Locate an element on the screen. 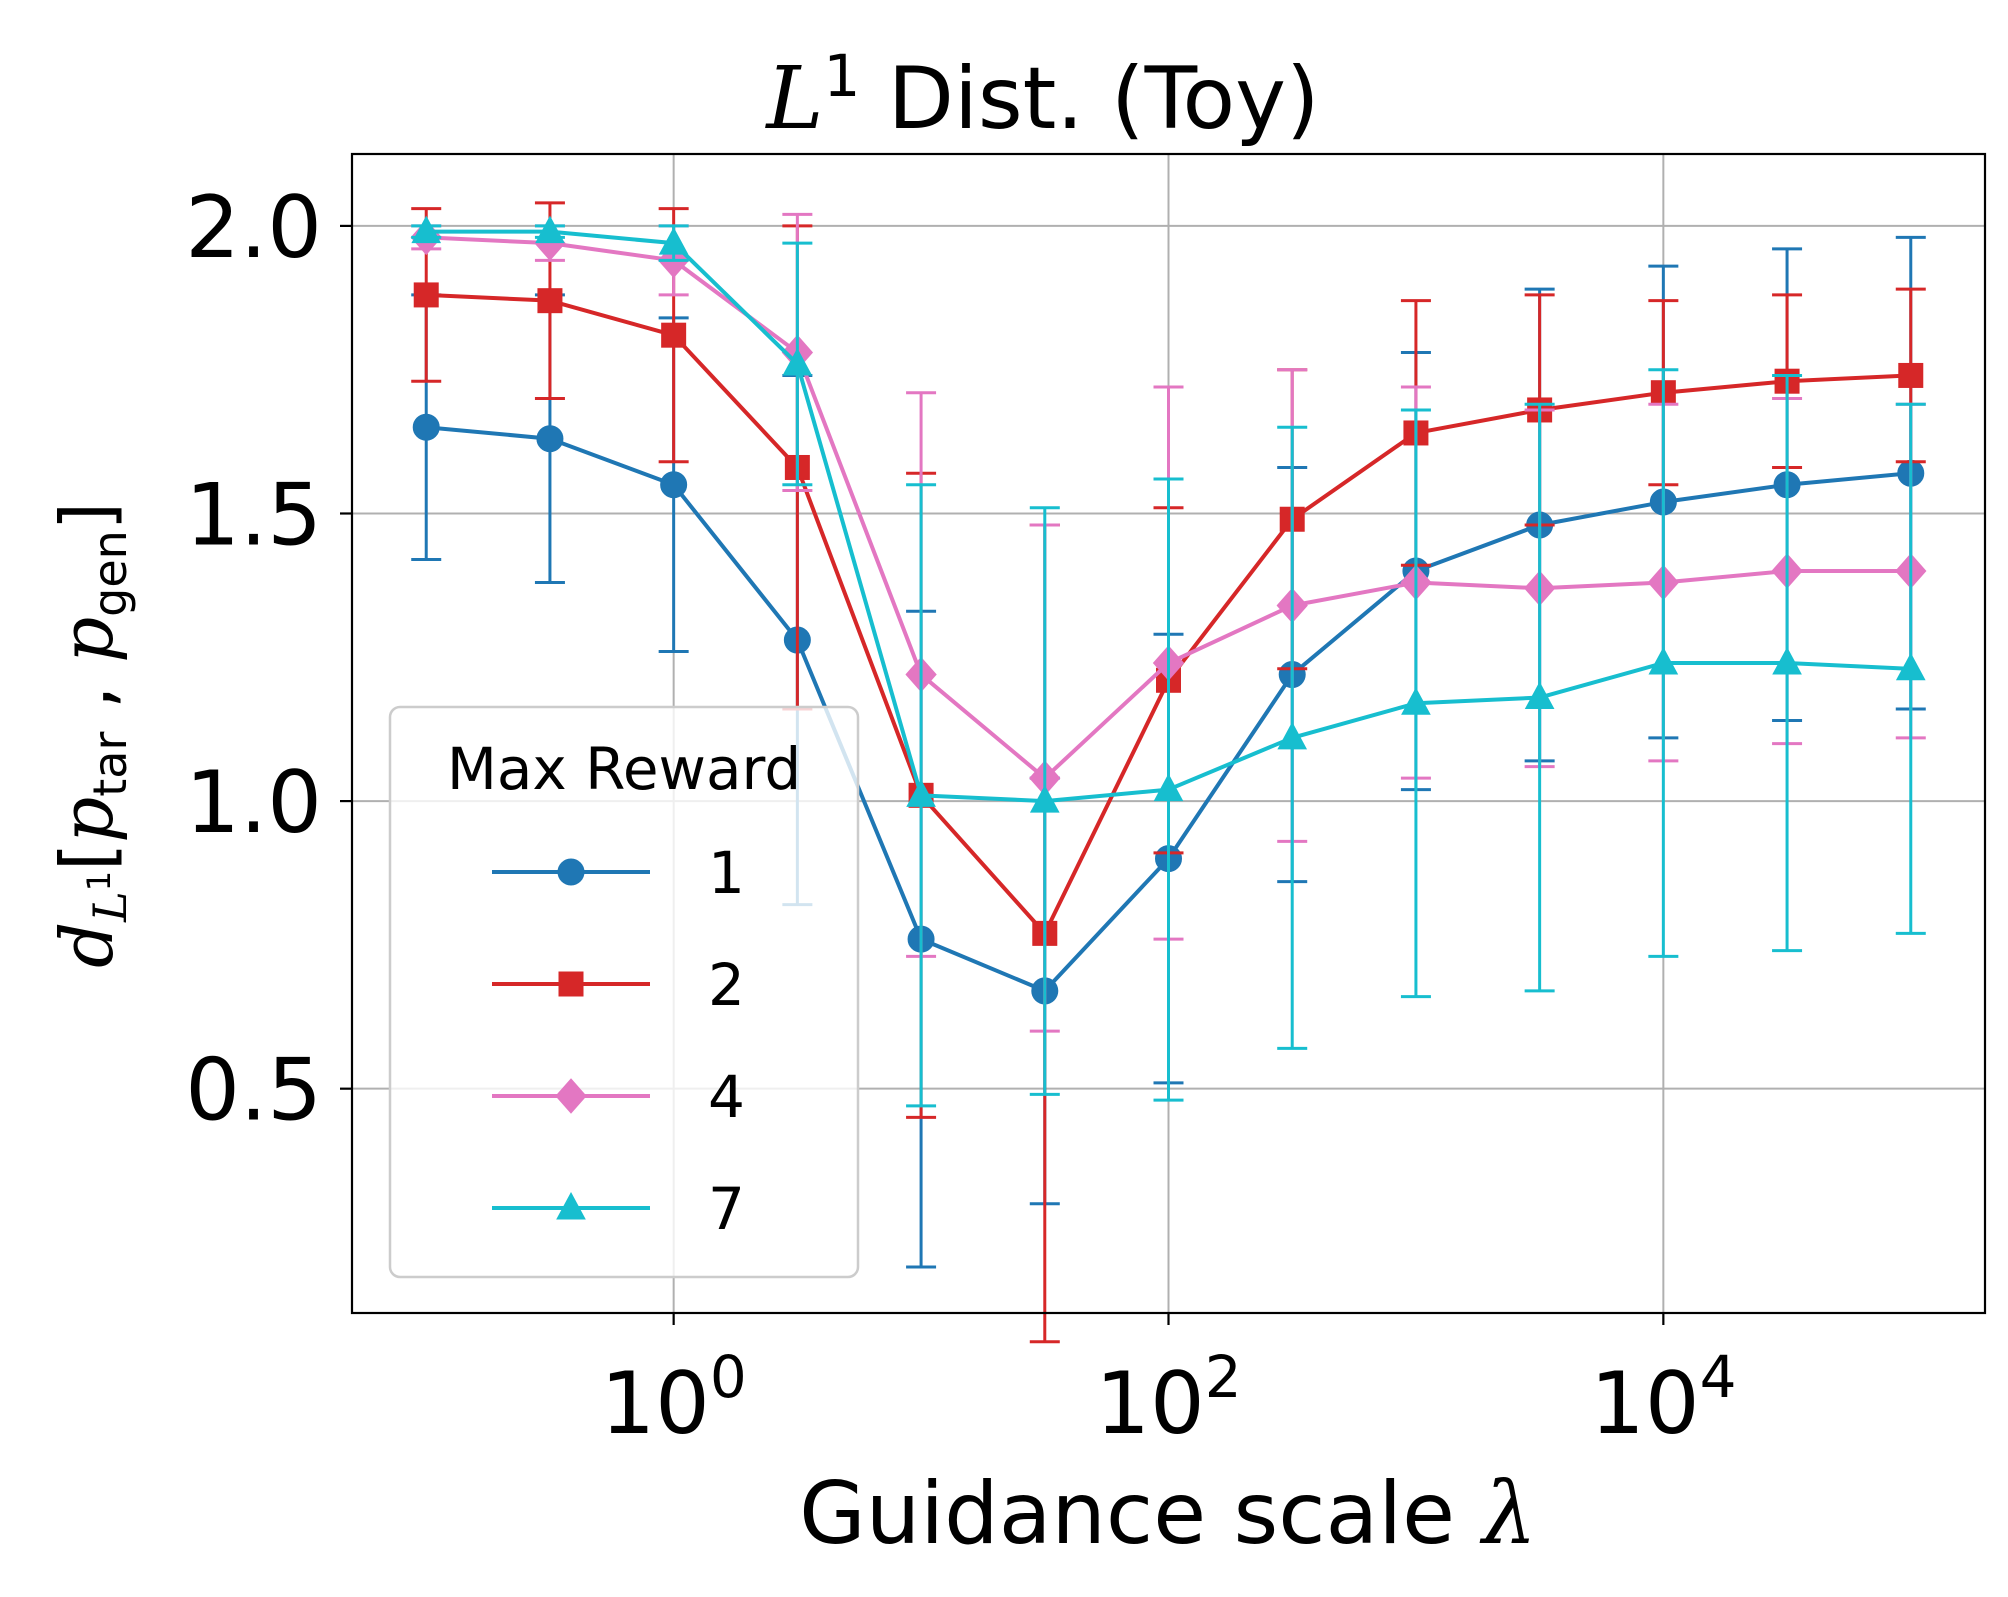  title-text: Dist. (Toy) is located at coordinates (1089, 99).